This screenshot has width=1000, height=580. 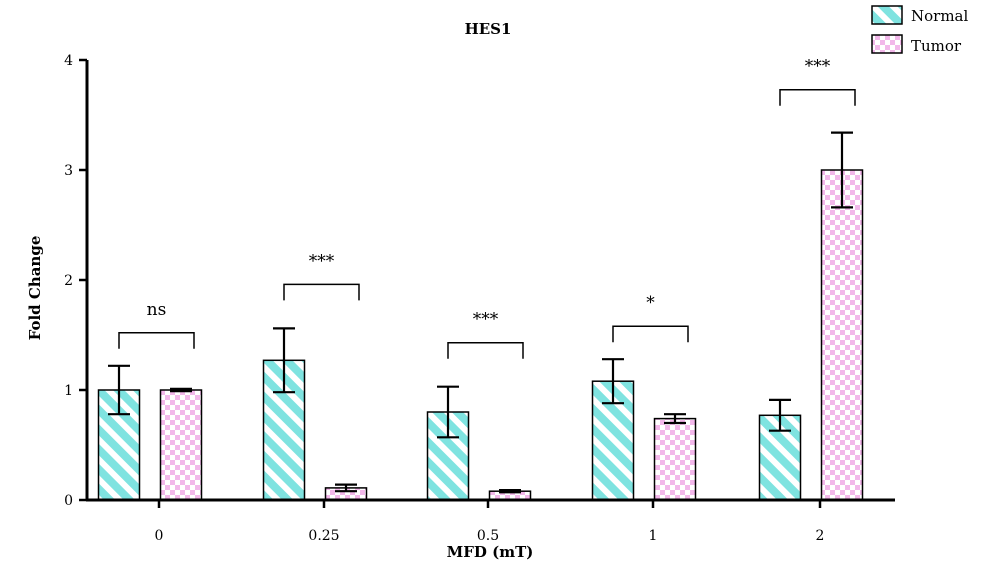 What do you see at coordinates (486, 320) in the screenshot?
I see `significance-label-2: ***` at bounding box center [486, 320].